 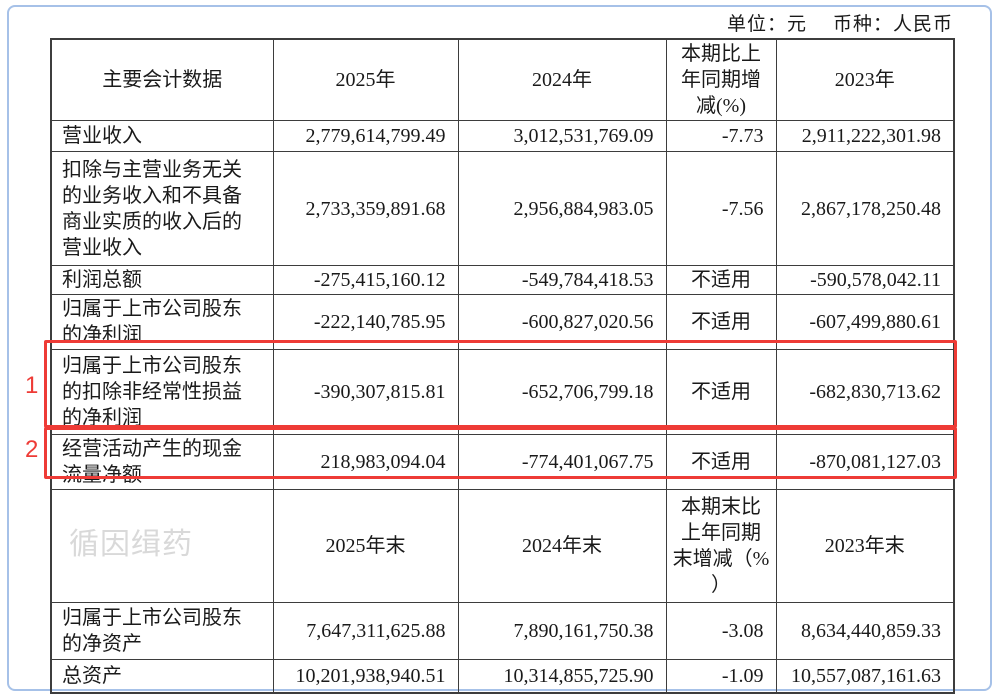 I want to click on value-2025-cell: 218,983,094.04, so click(x=365, y=462).